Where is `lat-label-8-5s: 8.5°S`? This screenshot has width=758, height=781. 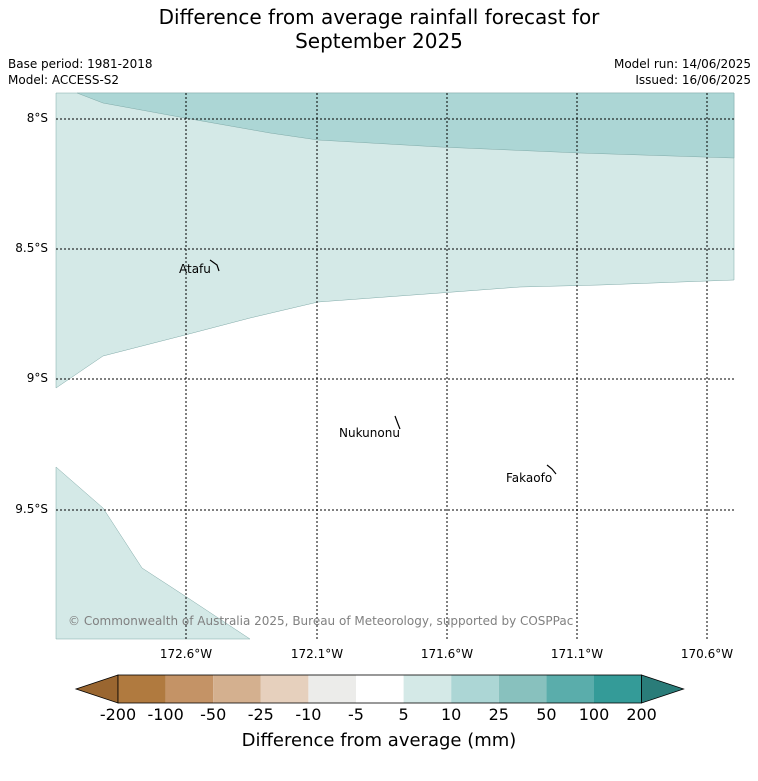
lat-label-8-5s: 8.5°S is located at coordinates (31, 248).